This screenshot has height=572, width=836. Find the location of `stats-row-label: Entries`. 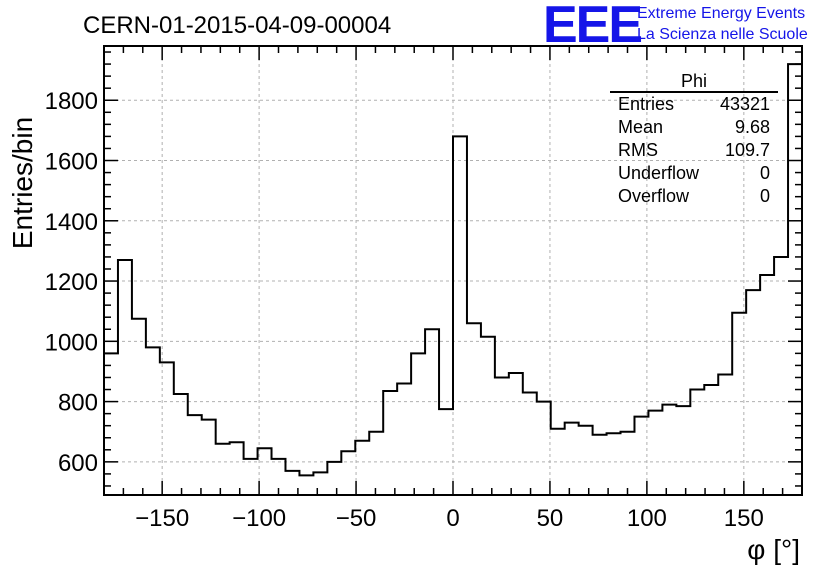

stats-row-label: Entries is located at coordinates (646, 104).